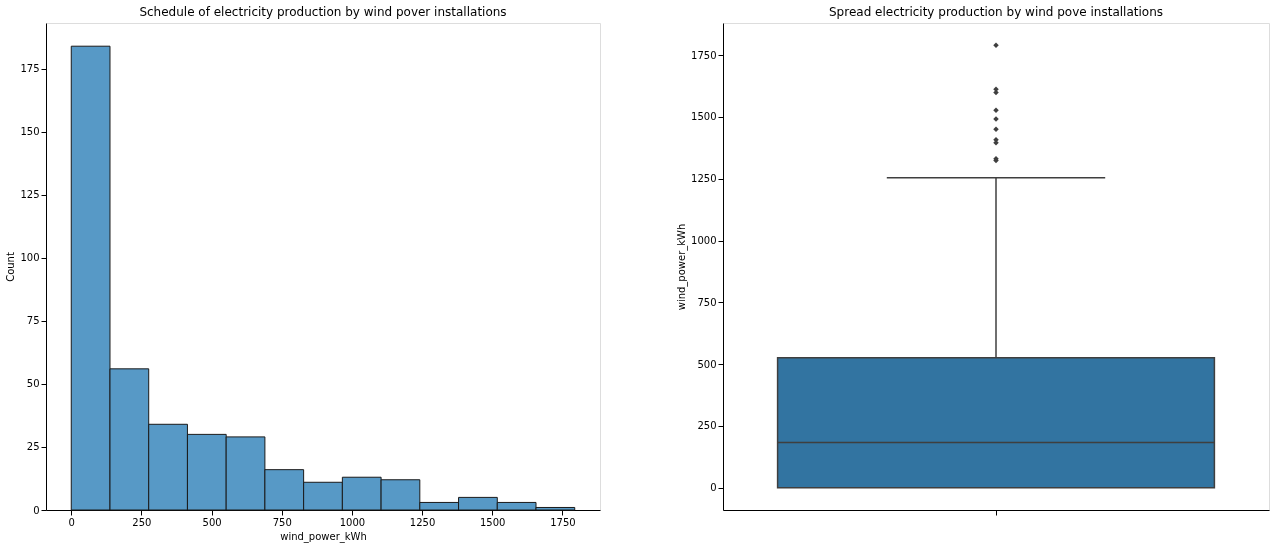  Describe the element at coordinates (682, 267) in the screenshot. I see `y-axis-title: wind_power_kWh` at that location.